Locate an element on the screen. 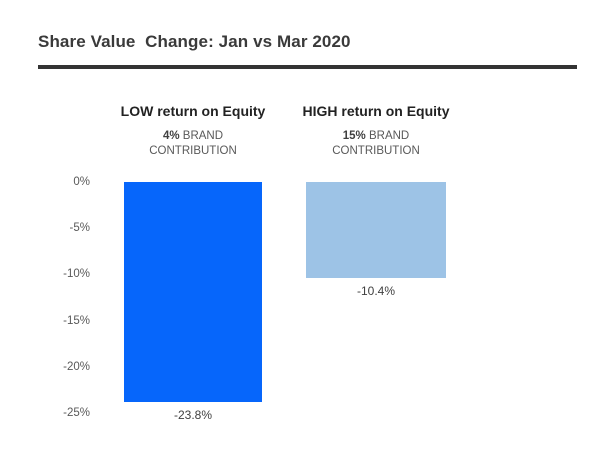  page-title: Share Value Change: Jan vs Mar 2020 is located at coordinates (194, 41).